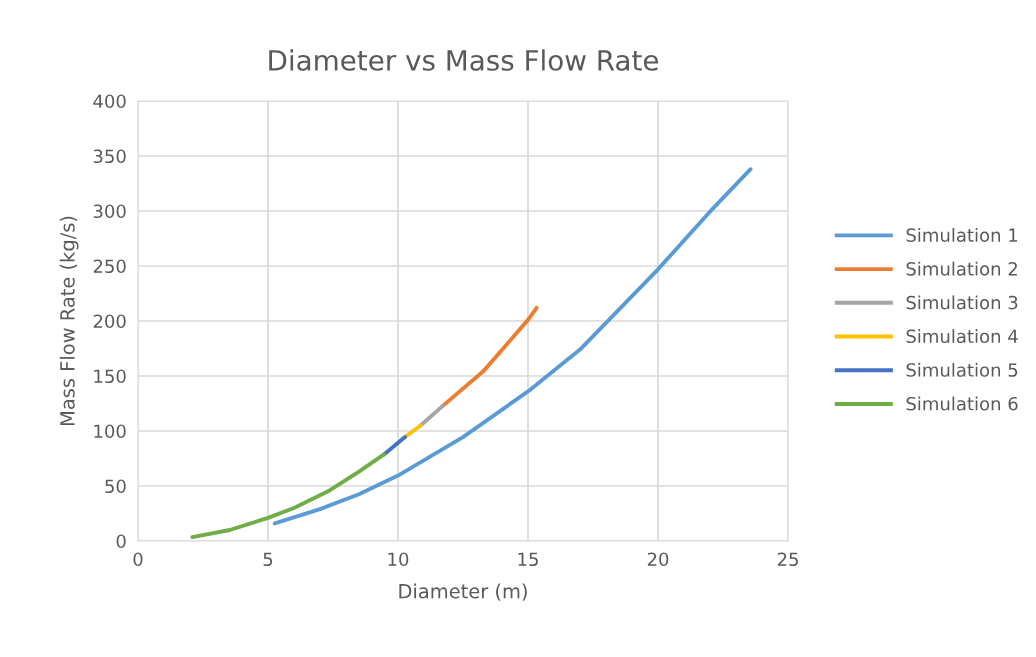 The image size is (1036, 657). What do you see at coordinates (962, 302) in the screenshot?
I see `legend-label: Simulation 3` at bounding box center [962, 302].